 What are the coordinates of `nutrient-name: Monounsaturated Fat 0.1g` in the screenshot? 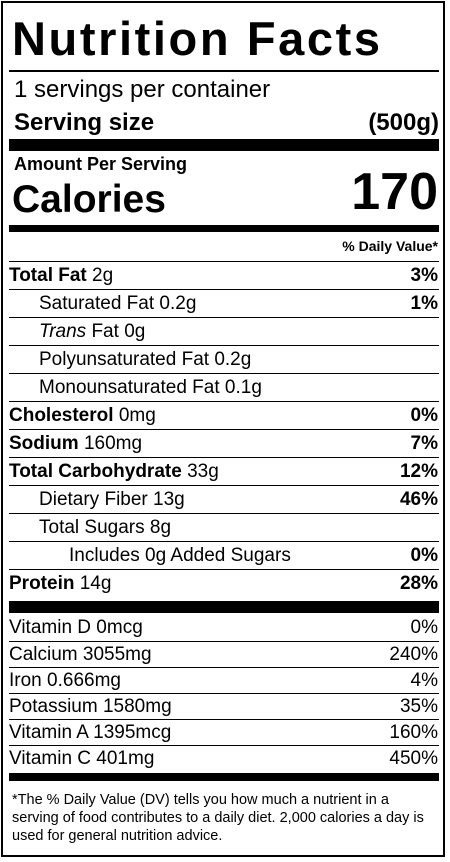 It's located at (150, 387).